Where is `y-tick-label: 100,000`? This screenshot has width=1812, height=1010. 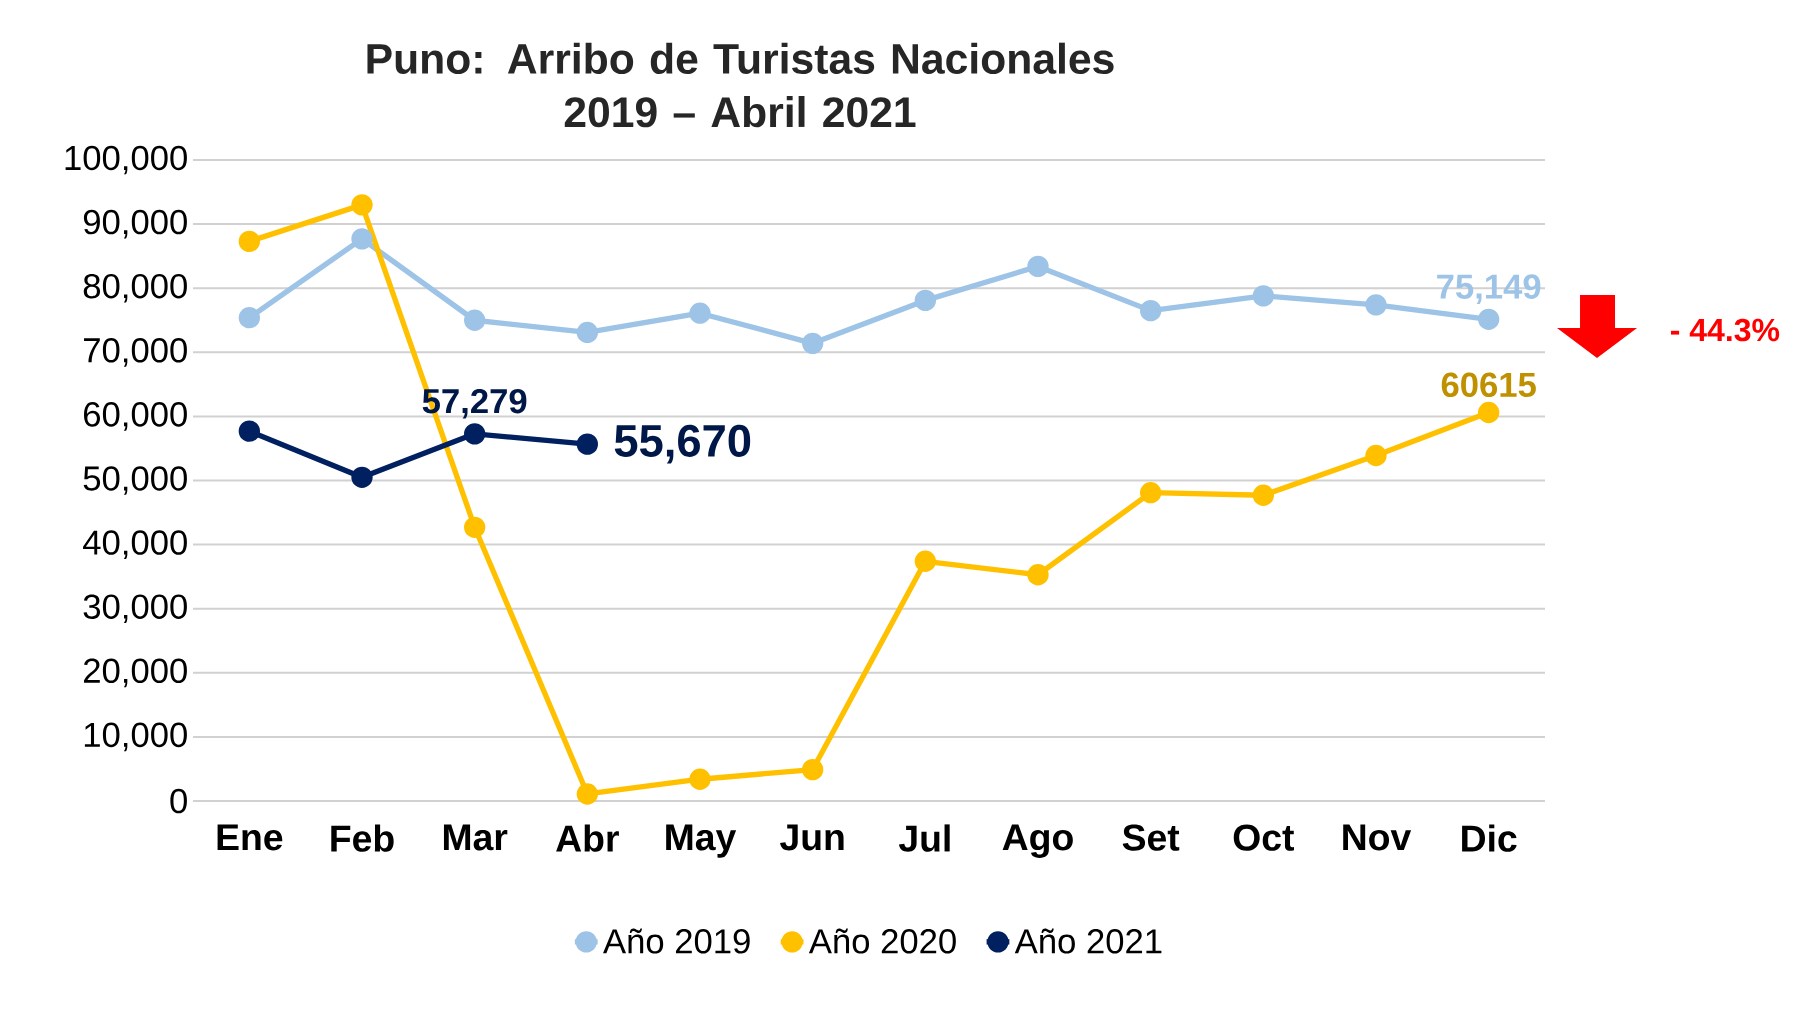 y-tick-label: 100,000 is located at coordinates (126, 160).